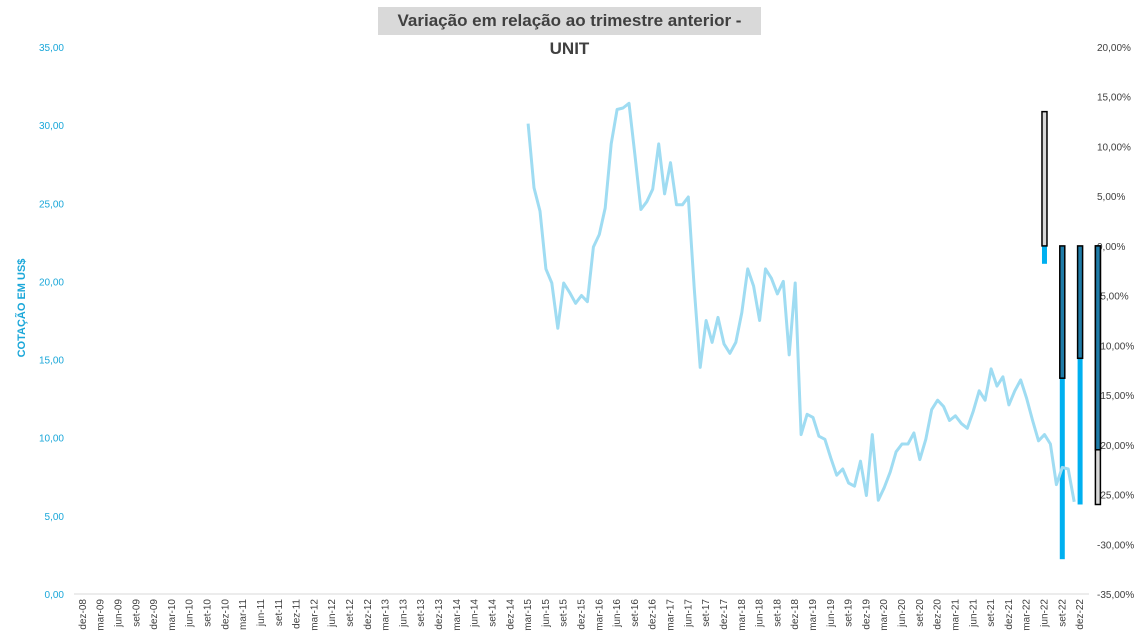 This screenshot has height=643, width=1139. What do you see at coordinates (510, 614) in the screenshot?
I see `x-tick-label: dez-14` at bounding box center [510, 614].